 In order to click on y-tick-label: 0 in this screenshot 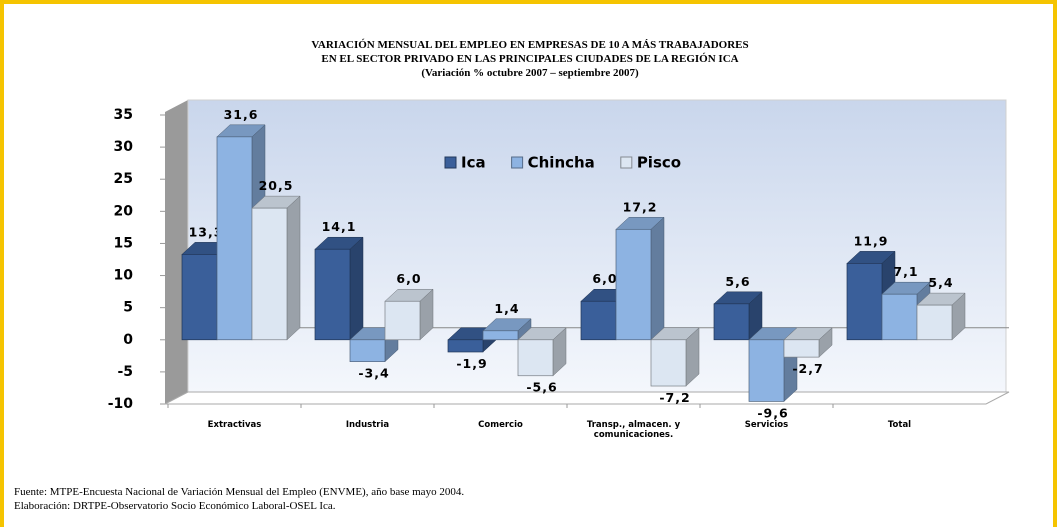, I will do `click(128, 340)`.